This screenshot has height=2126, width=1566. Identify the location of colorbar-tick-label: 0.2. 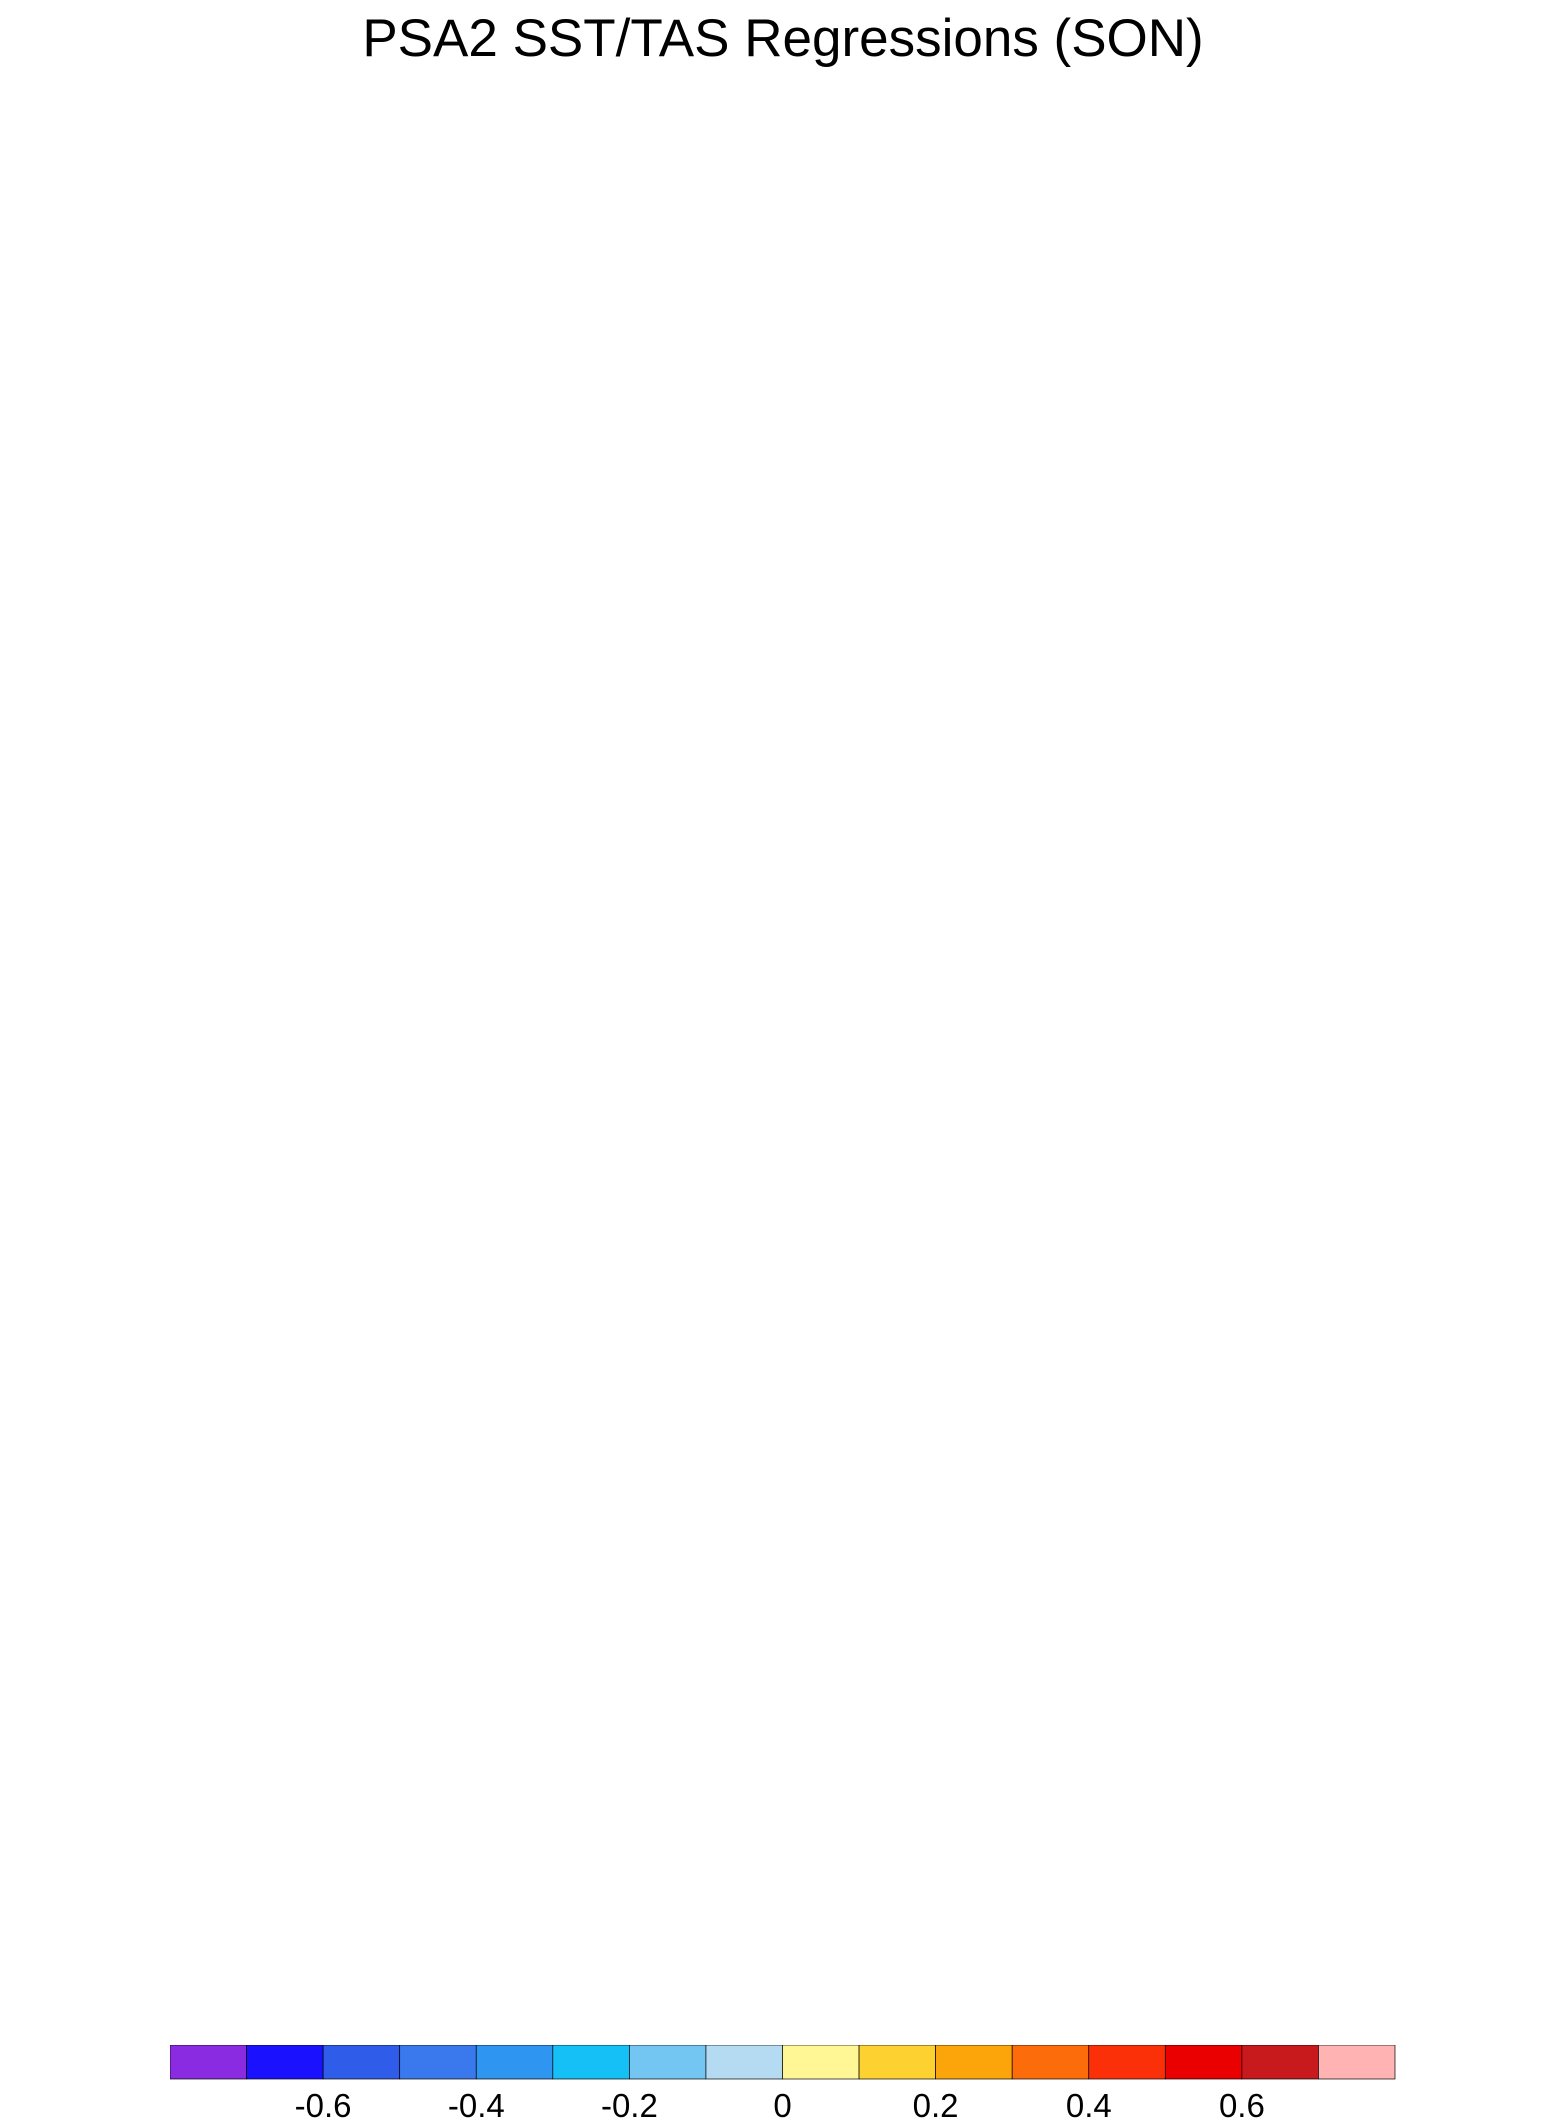
(936, 2103).